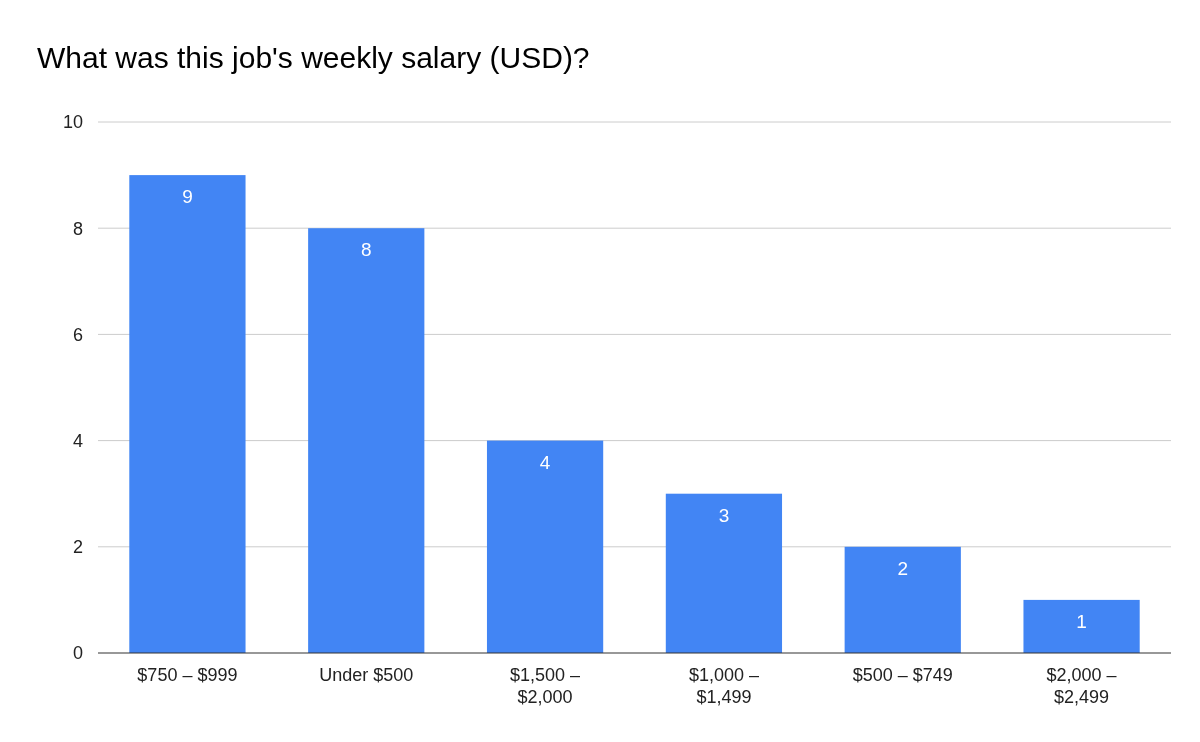  Describe the element at coordinates (77, 440) in the screenshot. I see `y-tick-label: 4` at that location.